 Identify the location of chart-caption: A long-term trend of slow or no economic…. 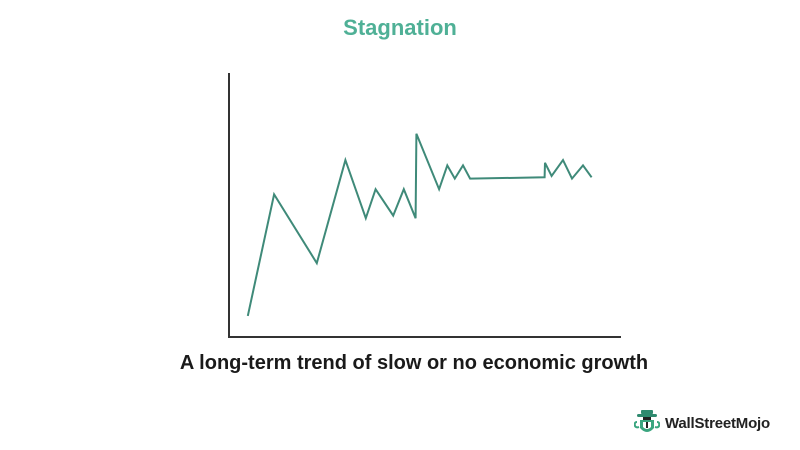
(414, 363).